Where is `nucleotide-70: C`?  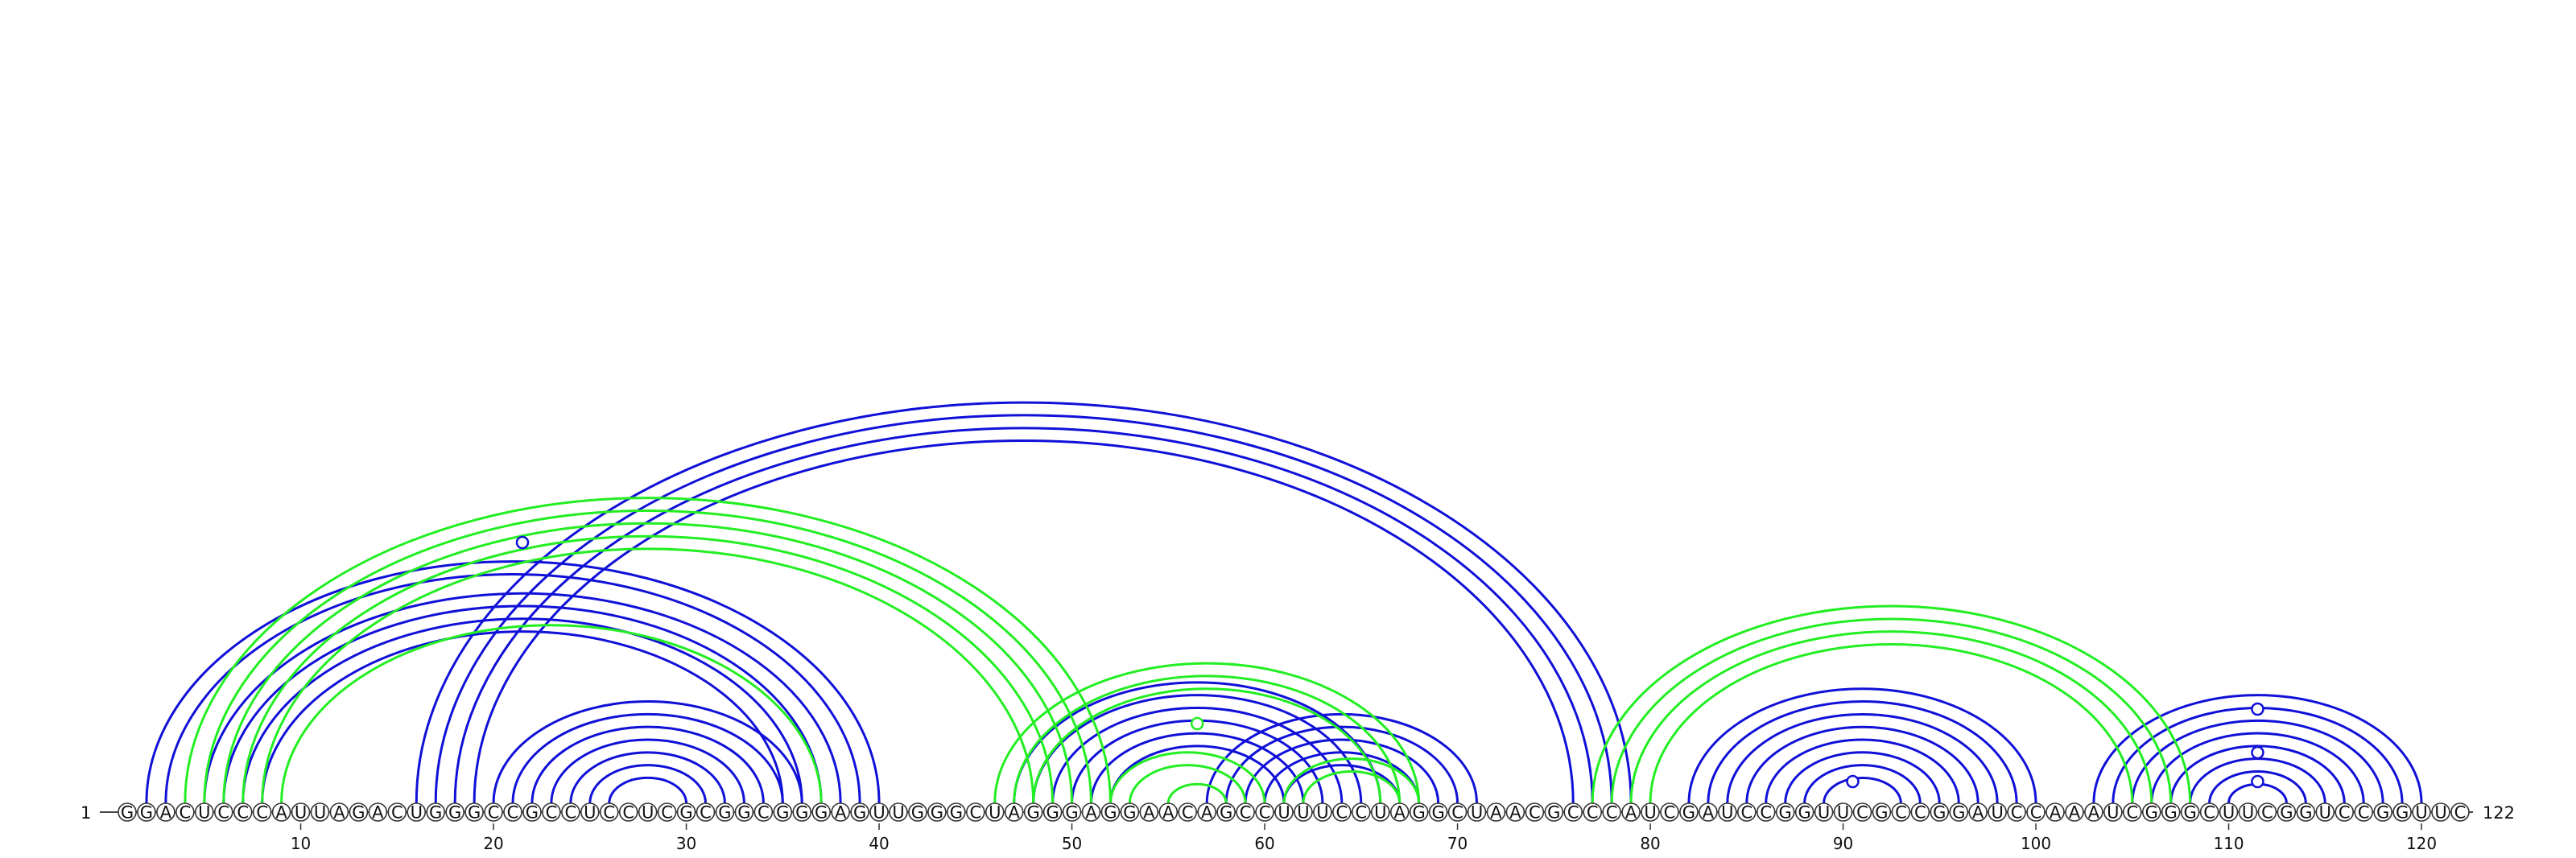
nucleotide-70: C is located at coordinates (1458, 813).